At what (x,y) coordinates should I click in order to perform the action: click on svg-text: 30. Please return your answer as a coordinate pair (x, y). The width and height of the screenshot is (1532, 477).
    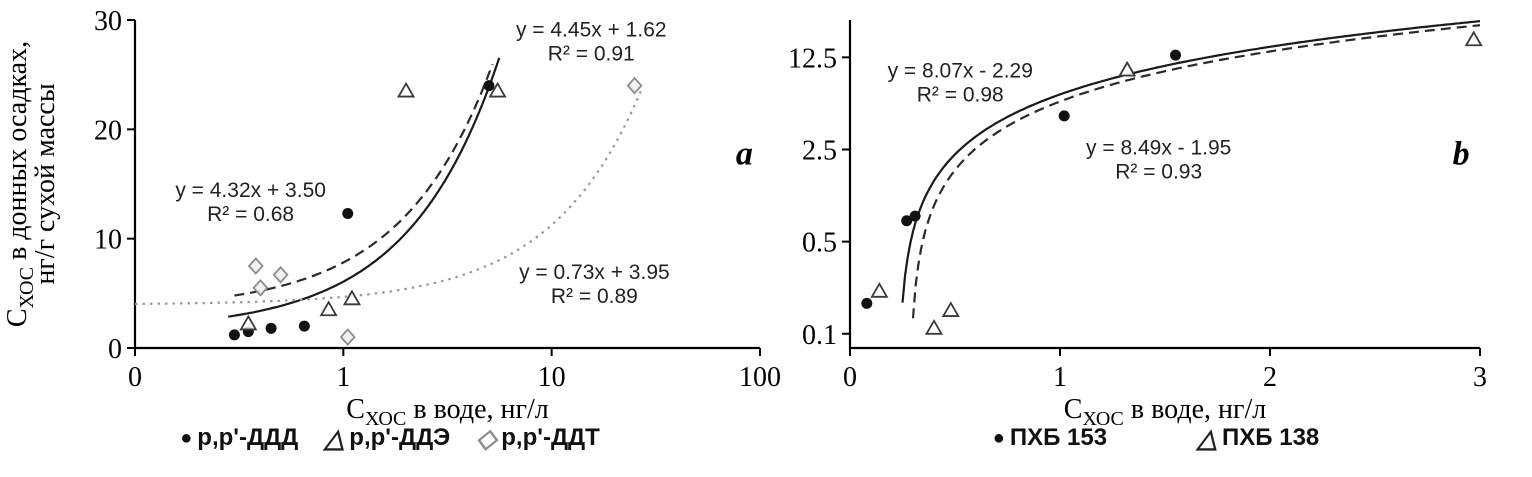
    Looking at the image, I should click on (108, 21).